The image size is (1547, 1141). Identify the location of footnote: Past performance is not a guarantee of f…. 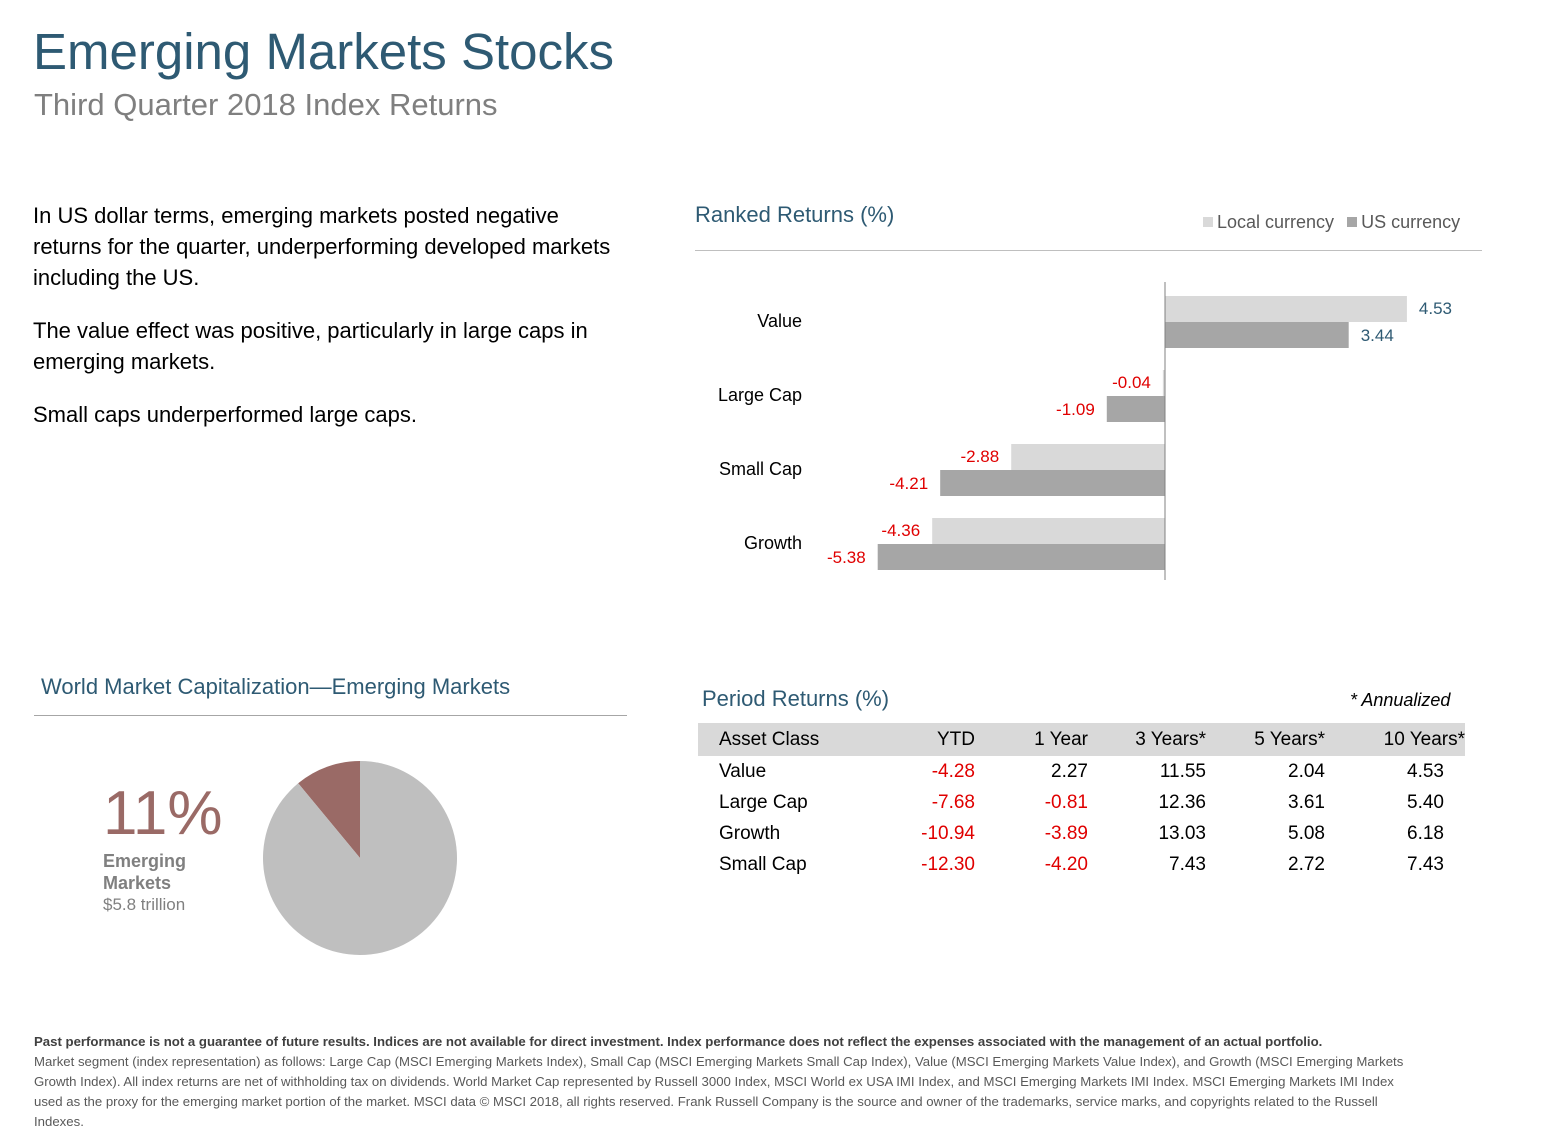
(719, 1082).